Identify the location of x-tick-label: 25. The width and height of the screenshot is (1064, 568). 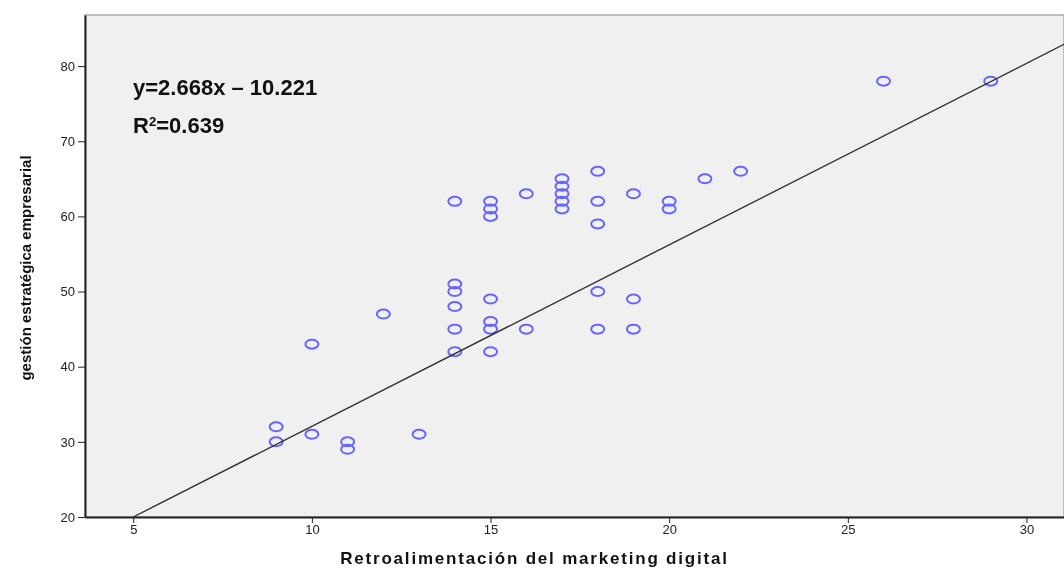
(848, 530).